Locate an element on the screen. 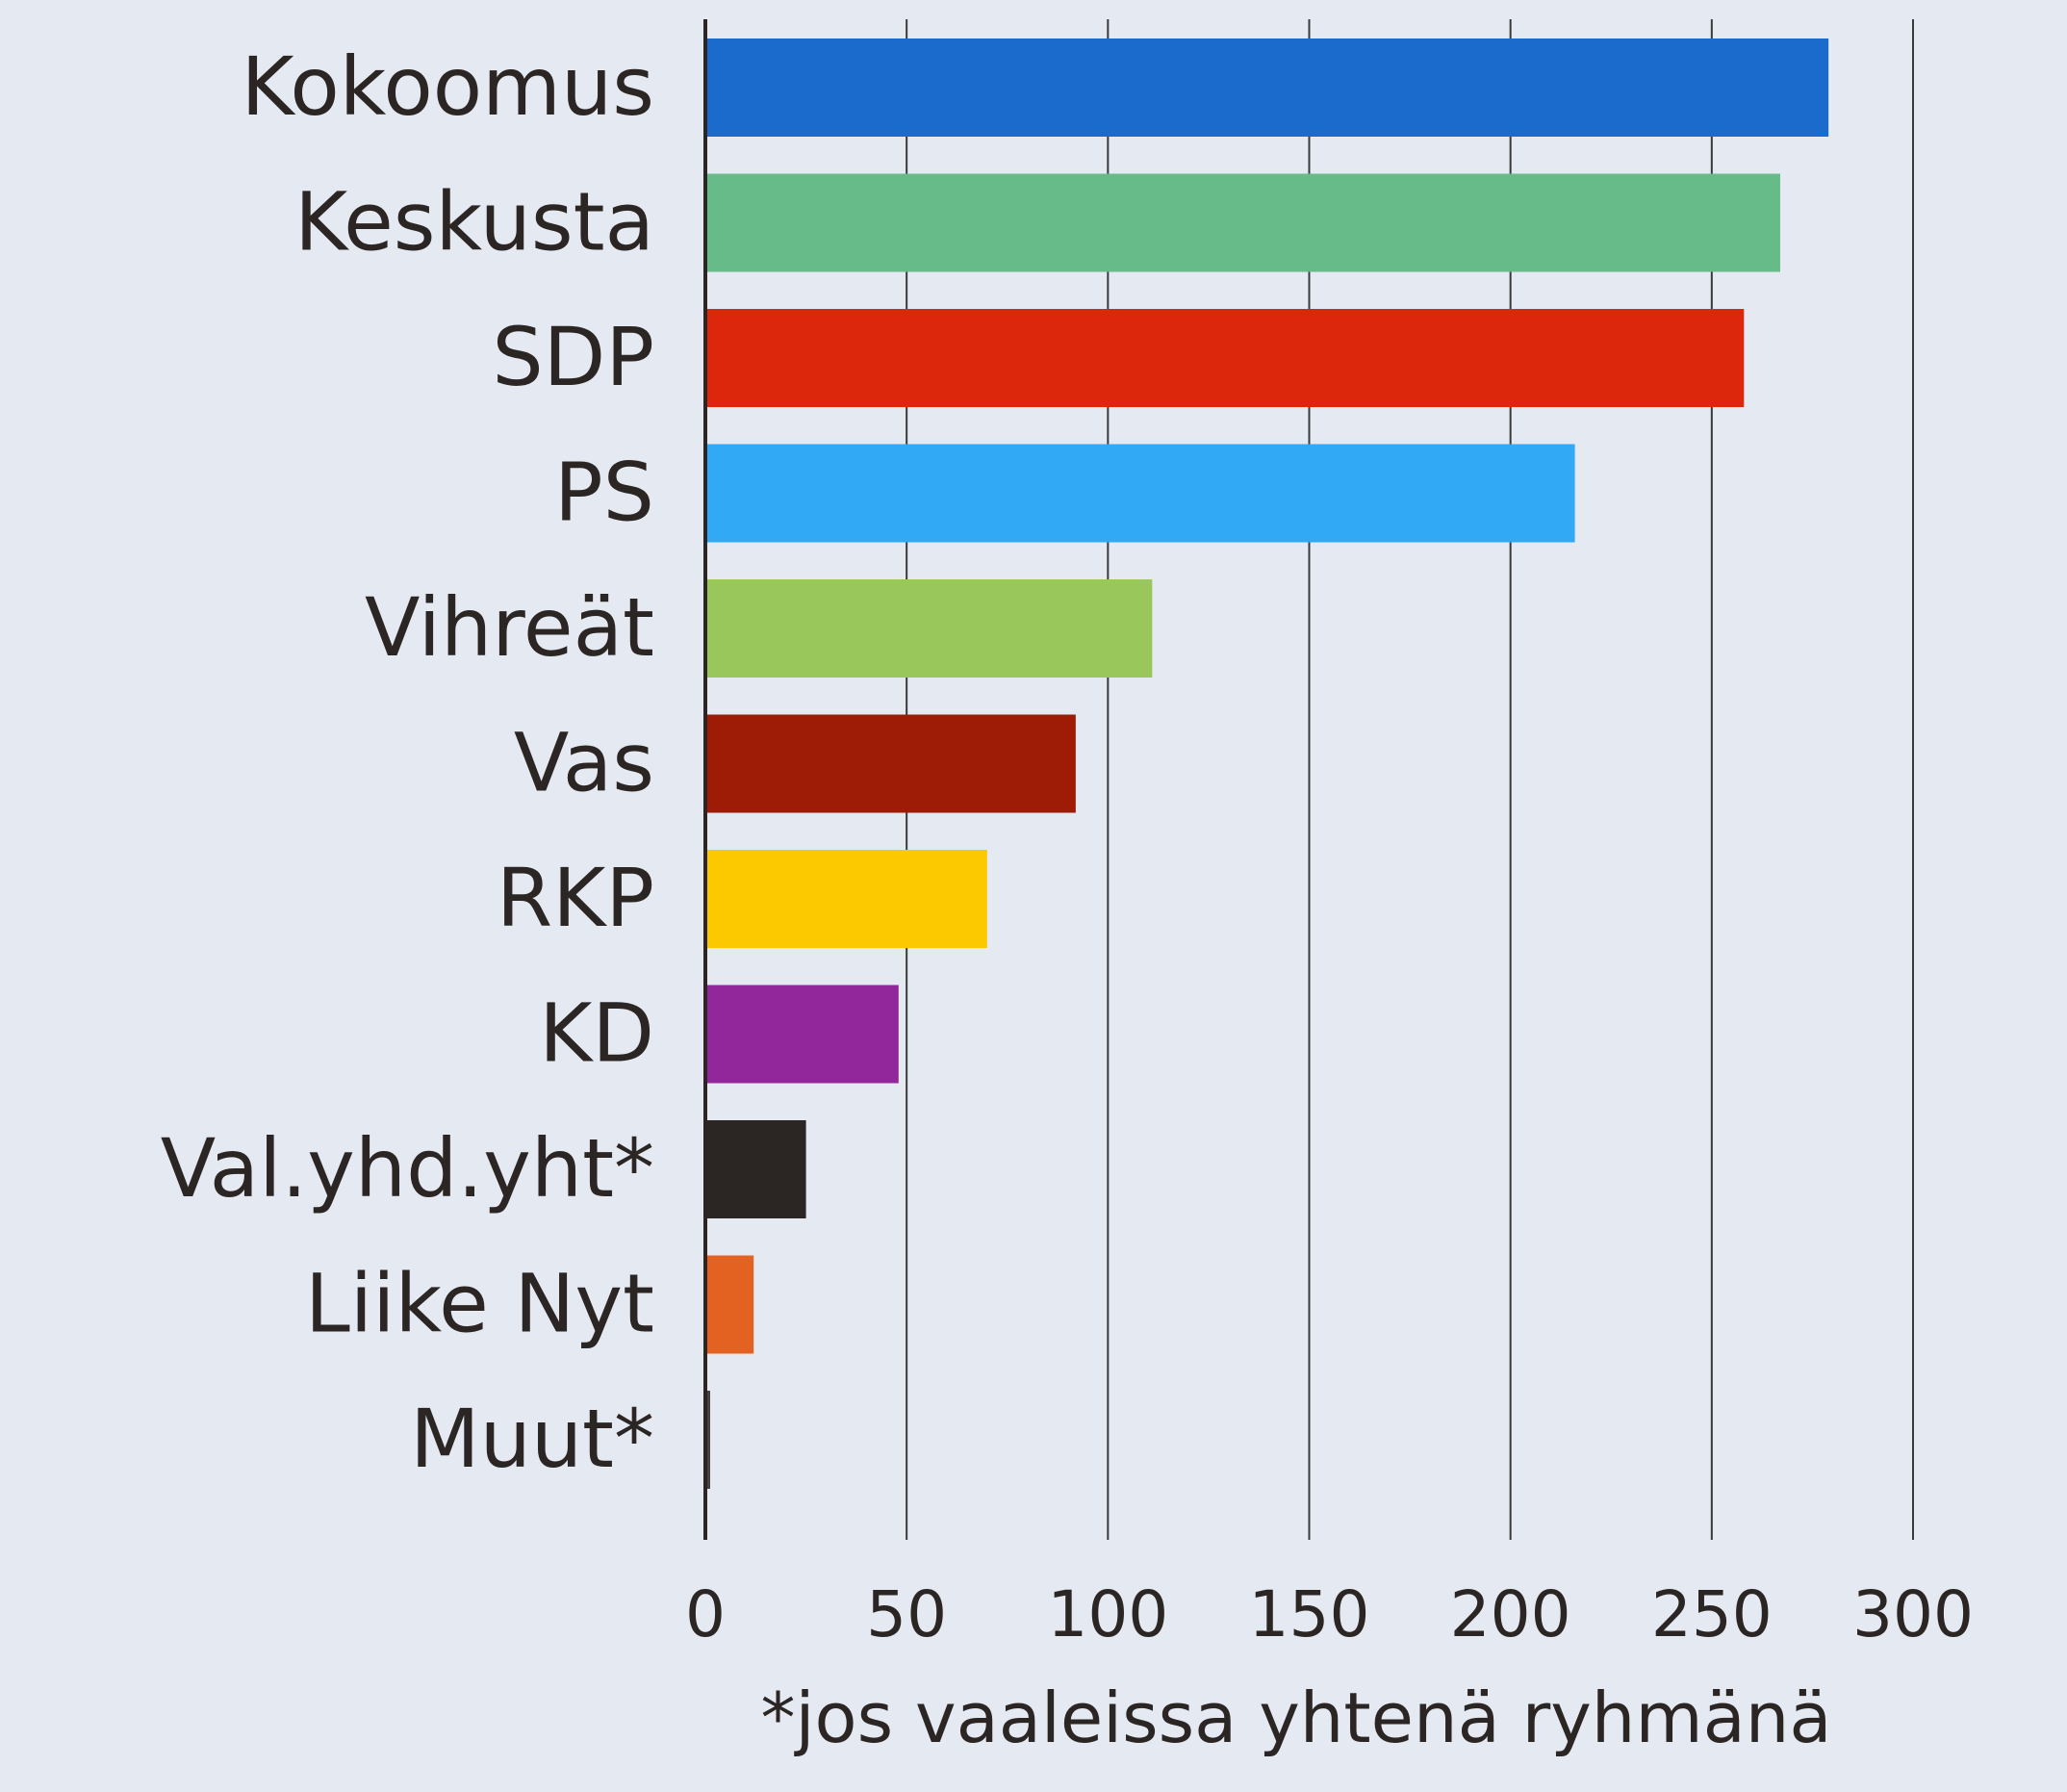 This screenshot has height=1792, width=2067. x-tick-label: 300 is located at coordinates (1913, 1614).